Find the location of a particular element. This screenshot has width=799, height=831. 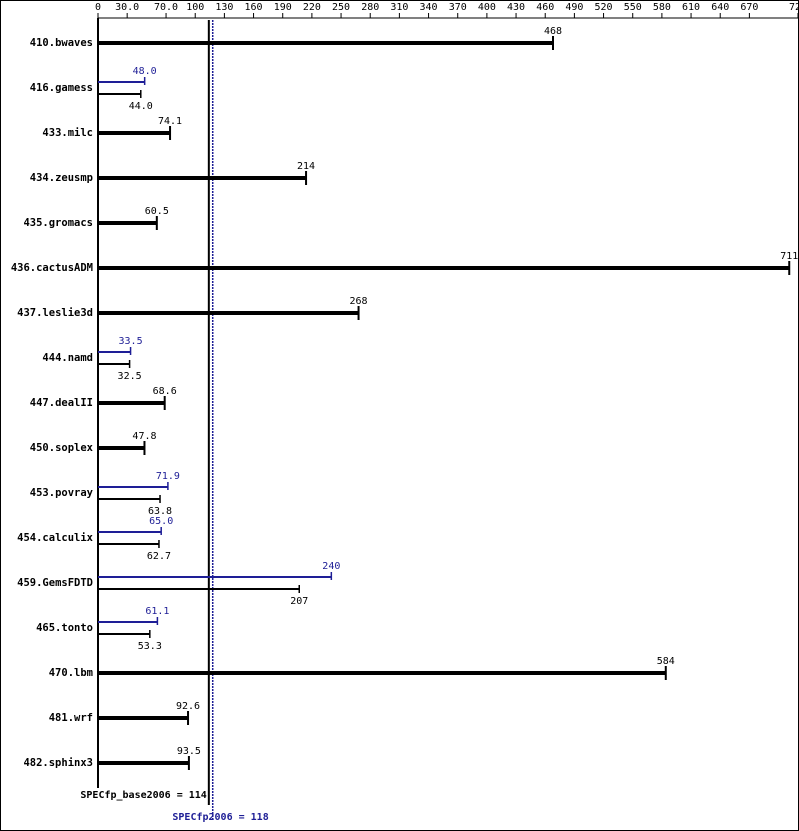

data-label: 207 is located at coordinates (299, 601).